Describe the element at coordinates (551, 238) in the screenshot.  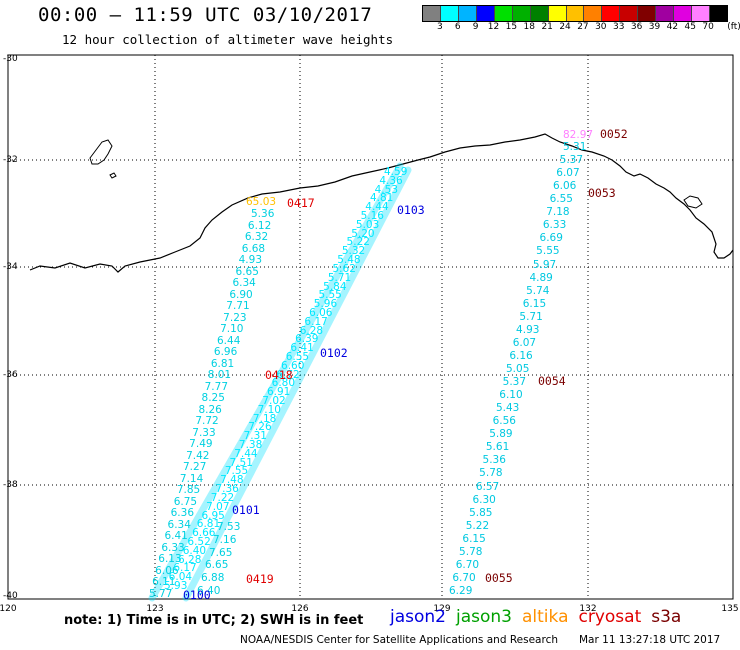
I see `swh-value-s3a: 6.69` at that location.